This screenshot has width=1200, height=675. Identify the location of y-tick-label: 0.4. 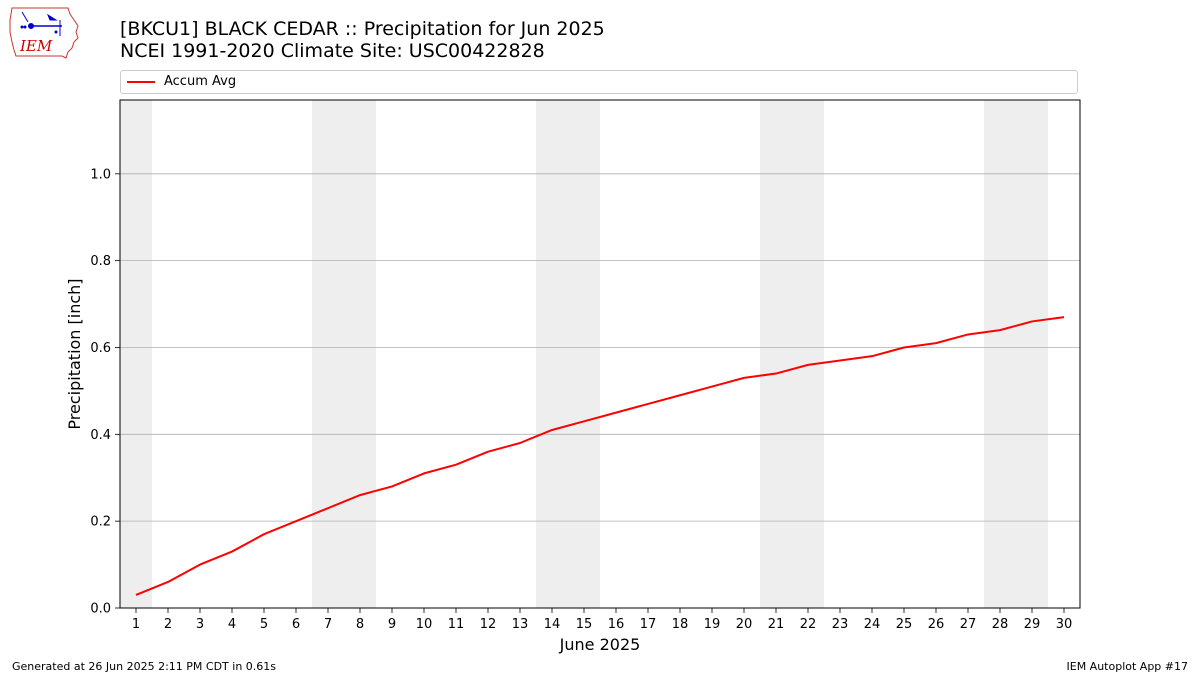
(100, 435).